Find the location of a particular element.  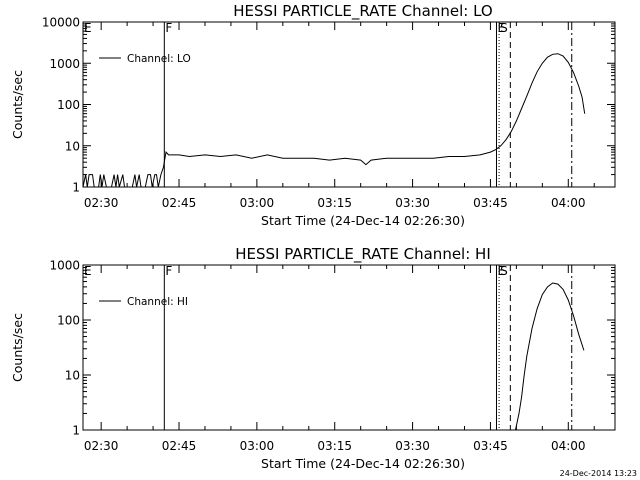

lo-ytick-label: 1 is located at coordinates (76, 188).